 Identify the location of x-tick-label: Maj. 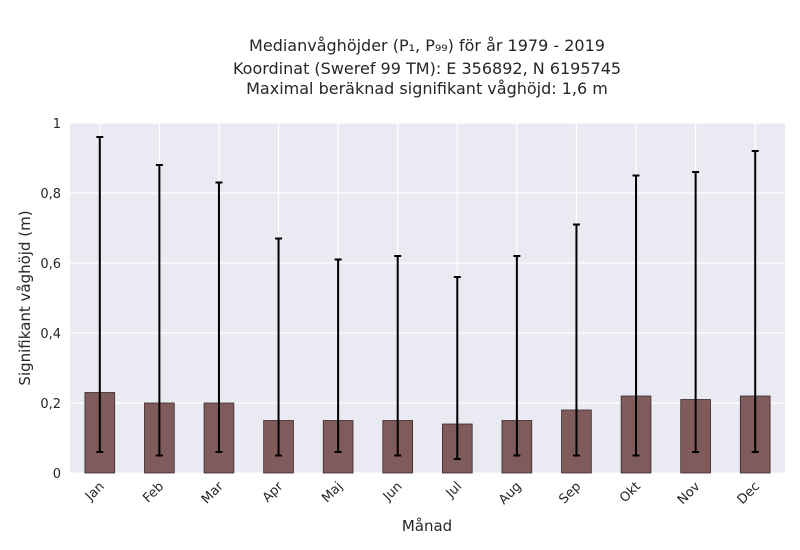
(332, 492).